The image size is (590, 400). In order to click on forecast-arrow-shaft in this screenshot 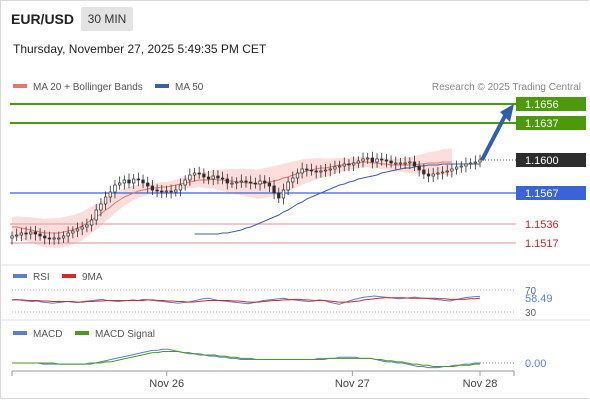, I will do `click(494, 137)`.